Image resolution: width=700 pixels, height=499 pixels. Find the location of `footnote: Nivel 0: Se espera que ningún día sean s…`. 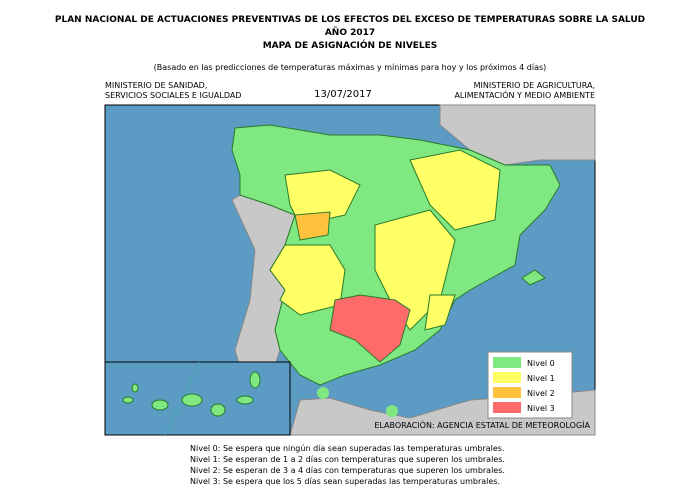

footnote: Nivel 0: Se espera que ningún día sean s… is located at coordinates (347, 448).